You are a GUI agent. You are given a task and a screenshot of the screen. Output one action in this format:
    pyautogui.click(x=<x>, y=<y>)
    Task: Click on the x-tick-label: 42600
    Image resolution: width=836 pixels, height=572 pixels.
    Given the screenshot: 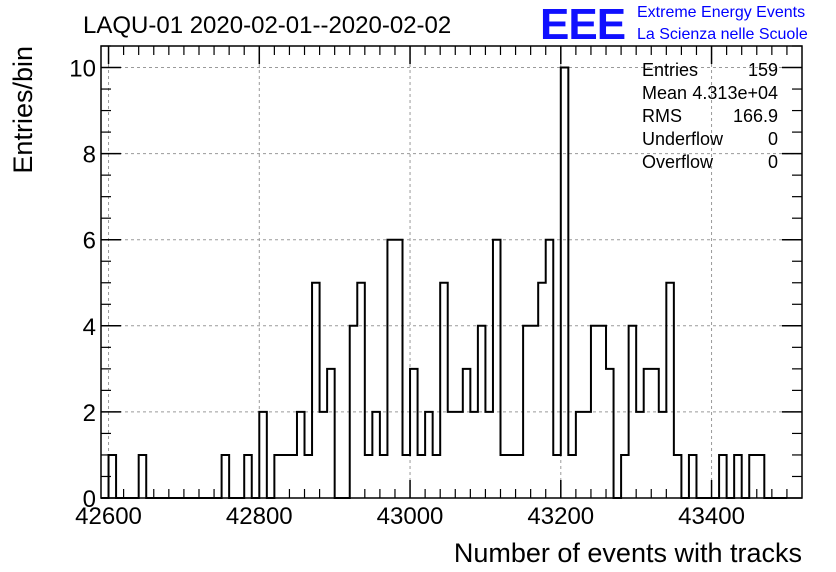 What is the action you would take?
    pyautogui.click(x=108, y=516)
    